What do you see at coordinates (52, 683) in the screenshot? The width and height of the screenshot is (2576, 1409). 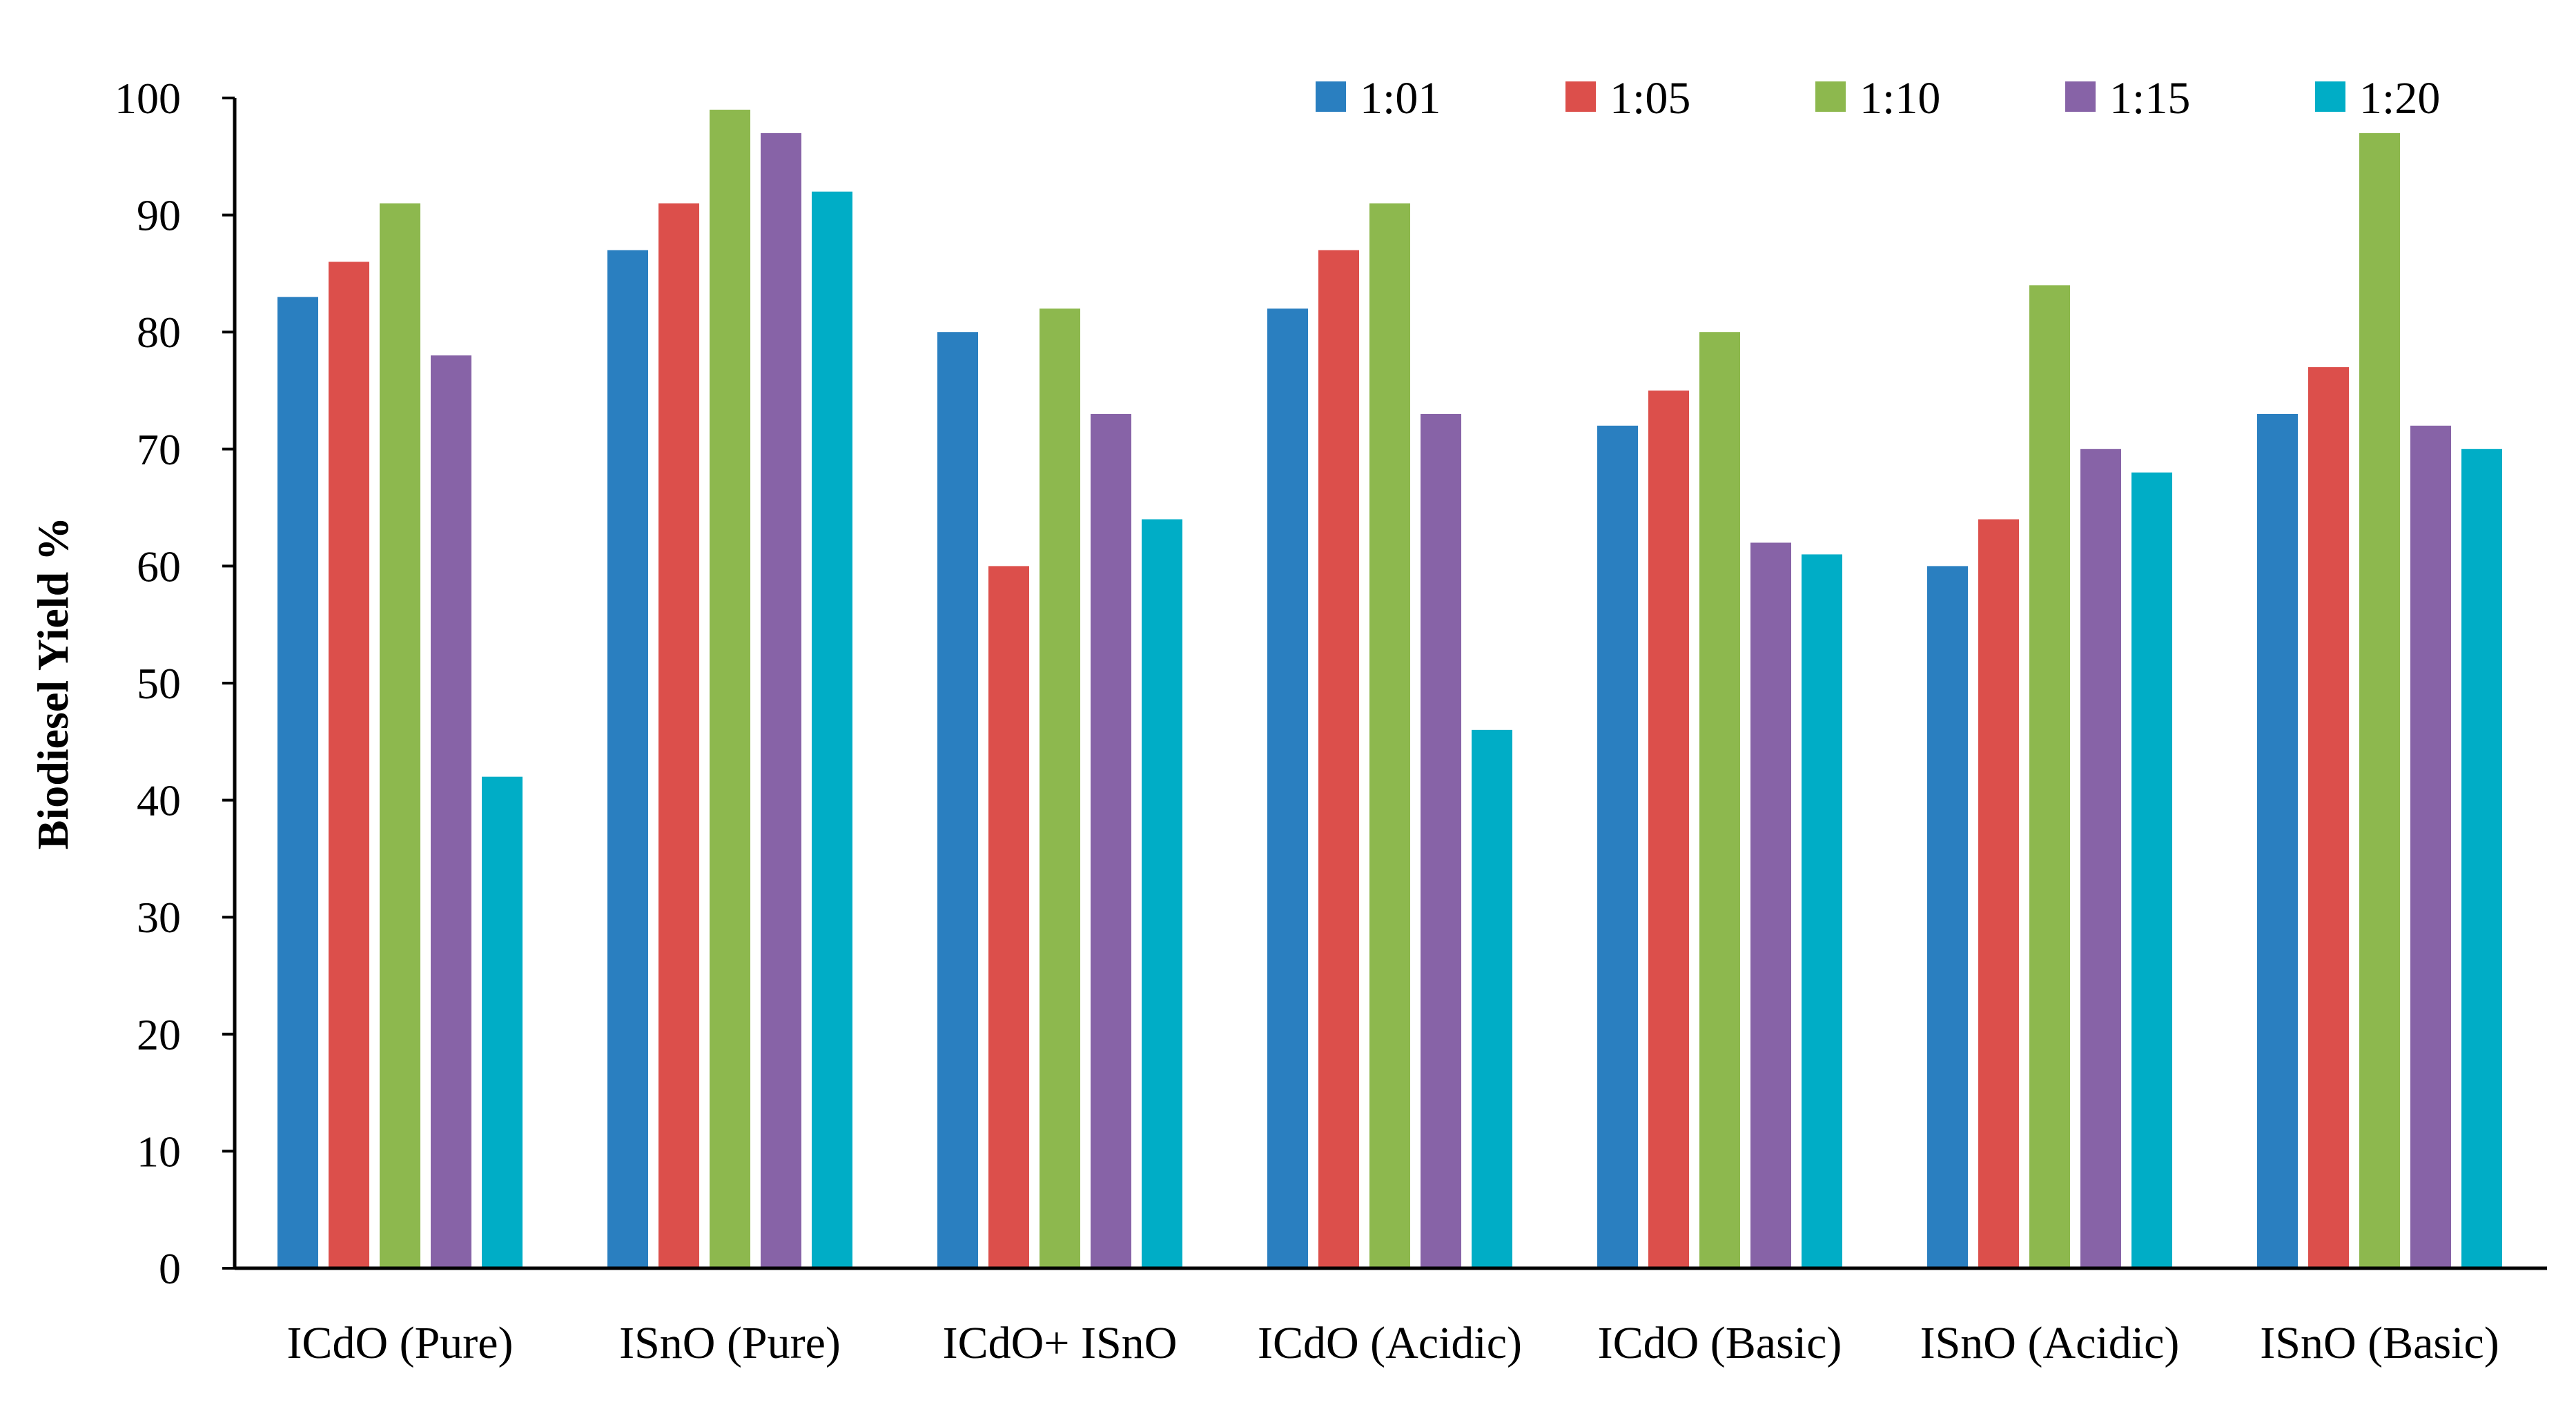 I see `y-axis-title: Biodiesel Yield %` at bounding box center [52, 683].